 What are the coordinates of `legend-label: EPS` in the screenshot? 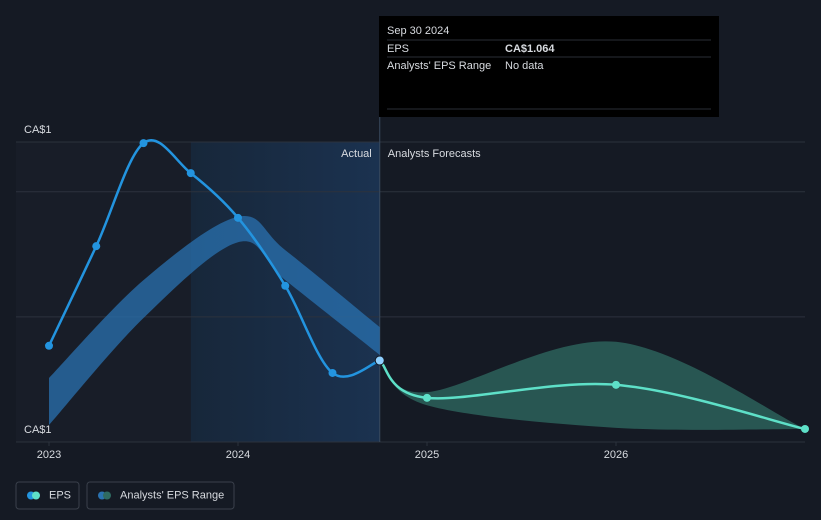 It's located at (60, 495).